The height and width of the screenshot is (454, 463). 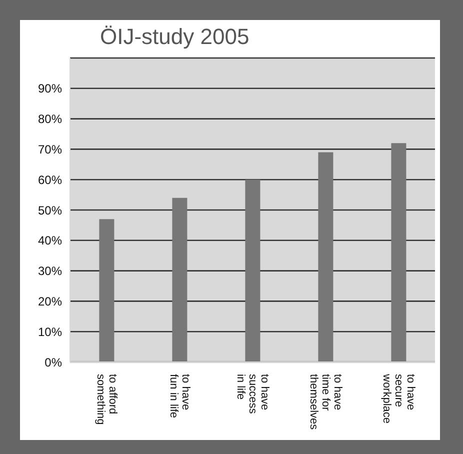 I want to click on x-tick-label: to afford something, so click(x=106, y=399).